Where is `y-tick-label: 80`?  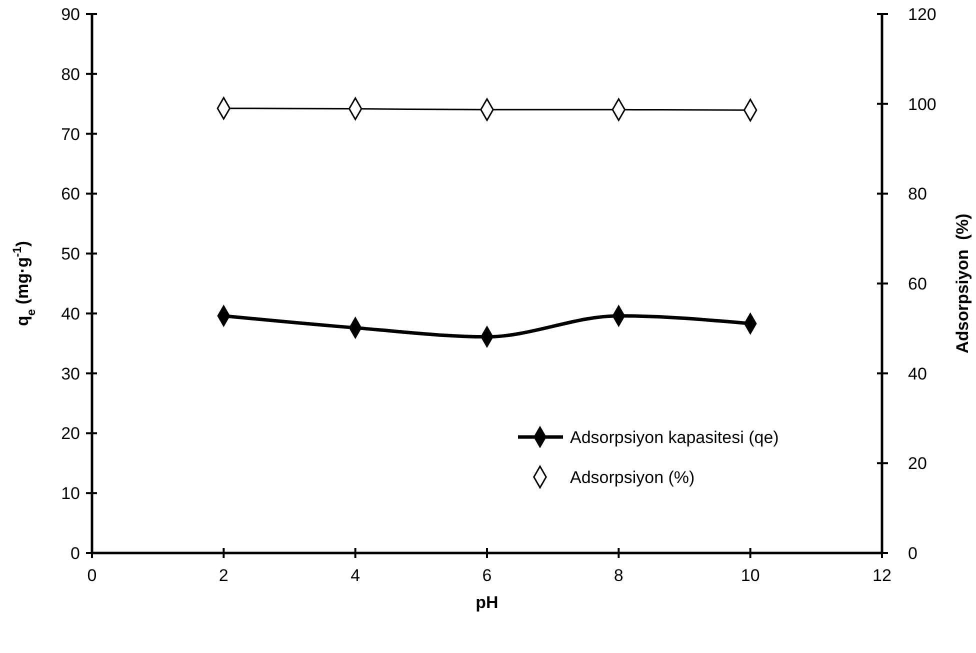
y-tick-label: 80 is located at coordinates (70, 74).